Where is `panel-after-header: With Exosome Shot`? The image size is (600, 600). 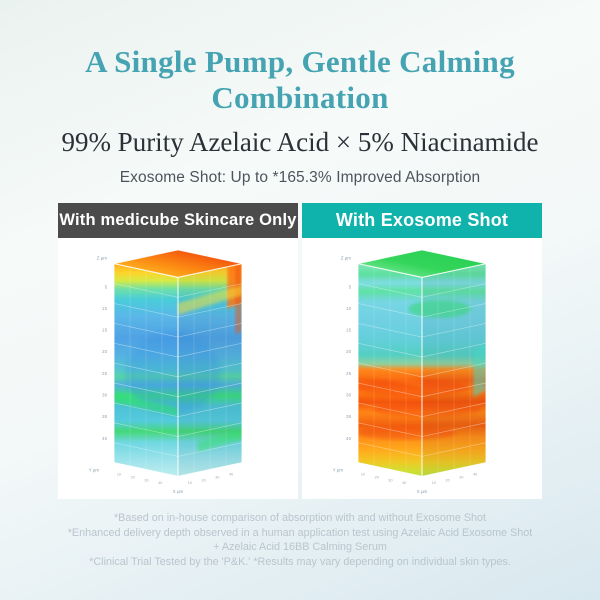
panel-after-header: With Exosome Shot is located at coordinates (422, 220).